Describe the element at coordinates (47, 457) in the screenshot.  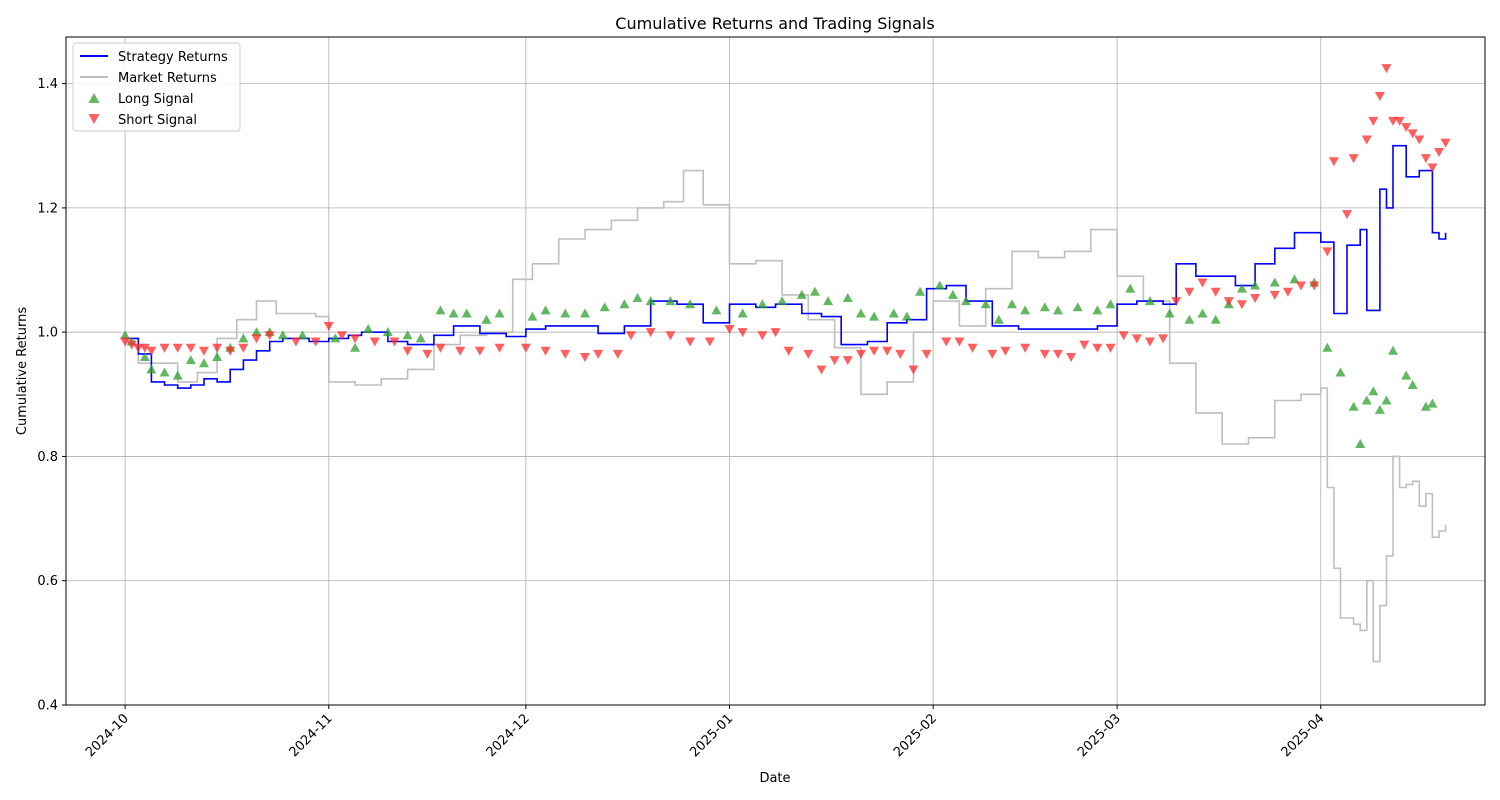
I see `y-tick-label: 0.8` at that location.